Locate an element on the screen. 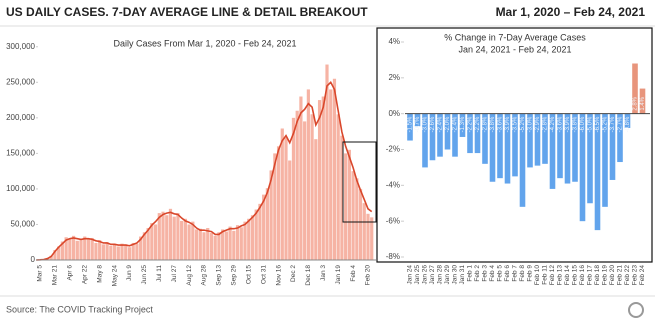  x-tick-label: Dec 18 is located at coordinates (308, 275).